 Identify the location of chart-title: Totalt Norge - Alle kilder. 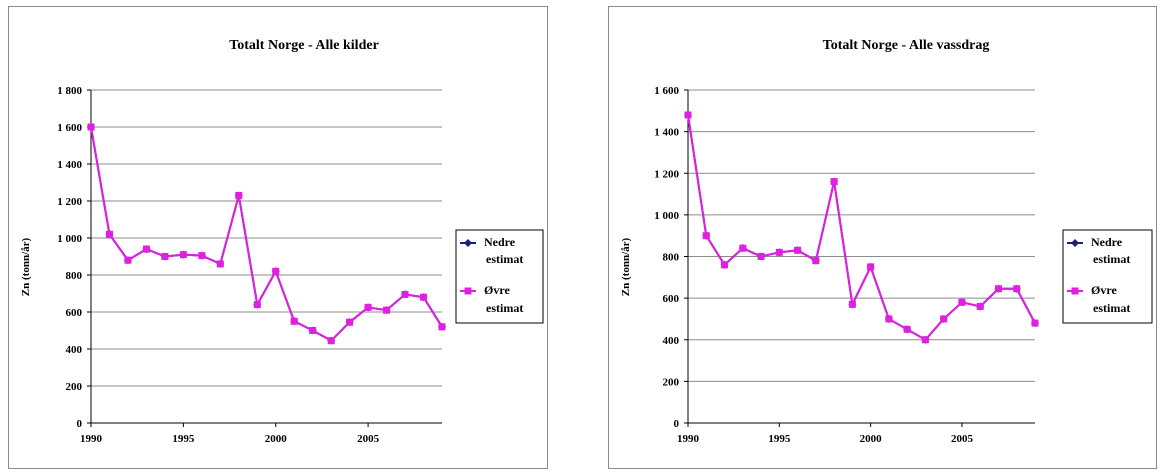
(304, 45).